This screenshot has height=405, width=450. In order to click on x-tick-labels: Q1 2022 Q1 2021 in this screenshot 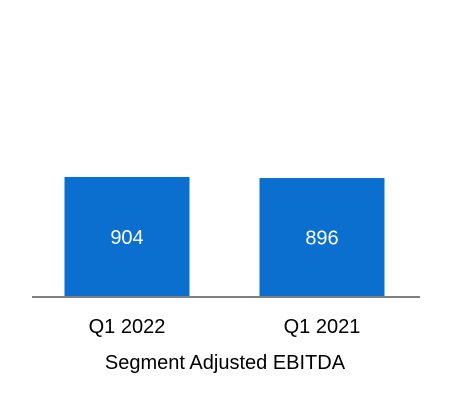, I will do `click(225, 327)`.